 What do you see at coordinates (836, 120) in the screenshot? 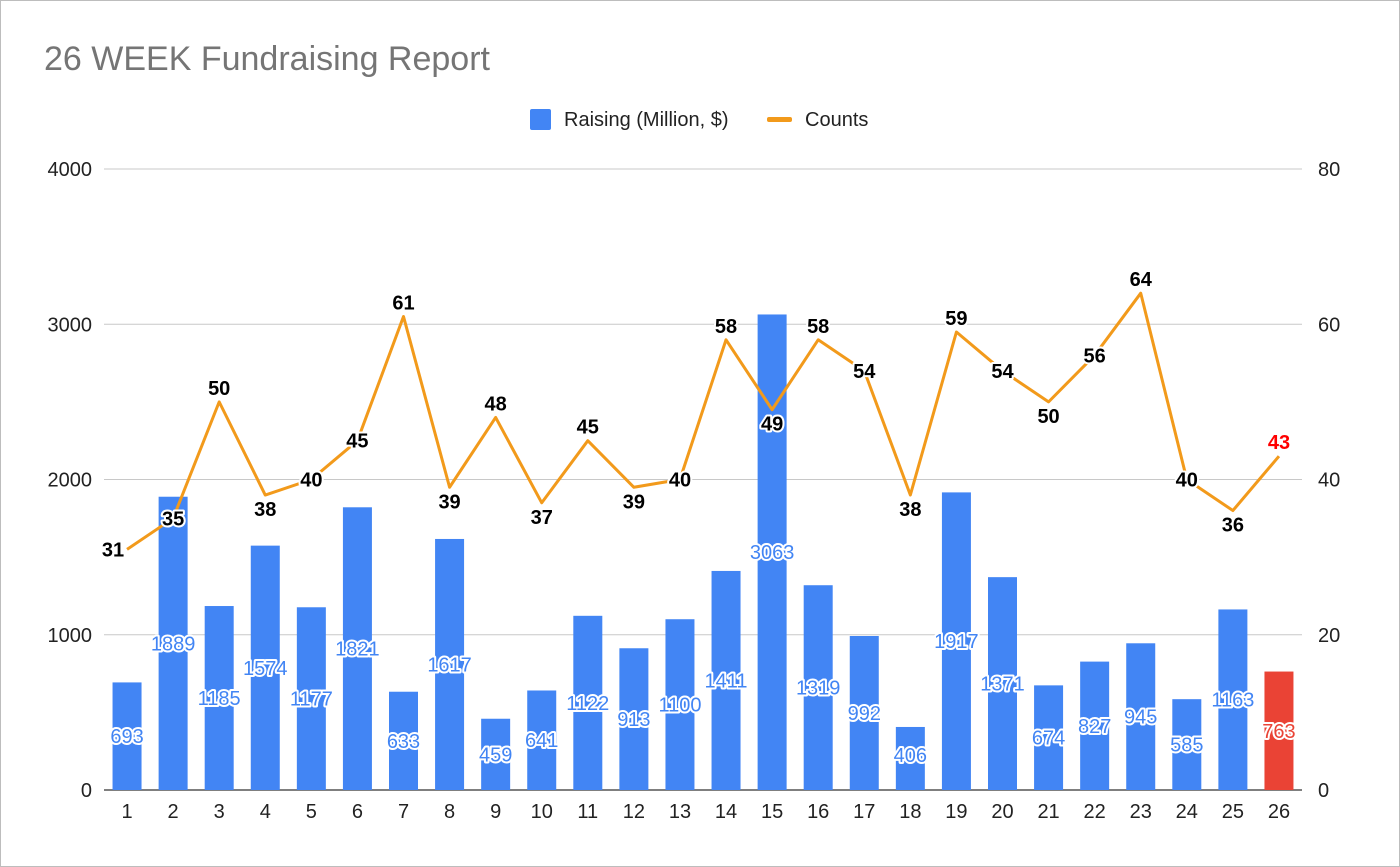
I see `legend-label-counts: Counts` at bounding box center [836, 120].